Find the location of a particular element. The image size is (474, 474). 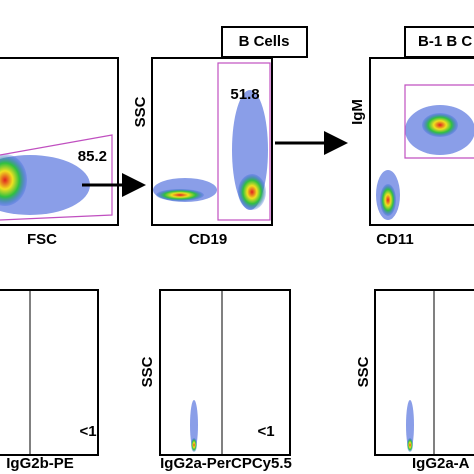

panel-header: B-1 B C is located at coordinates (445, 41).